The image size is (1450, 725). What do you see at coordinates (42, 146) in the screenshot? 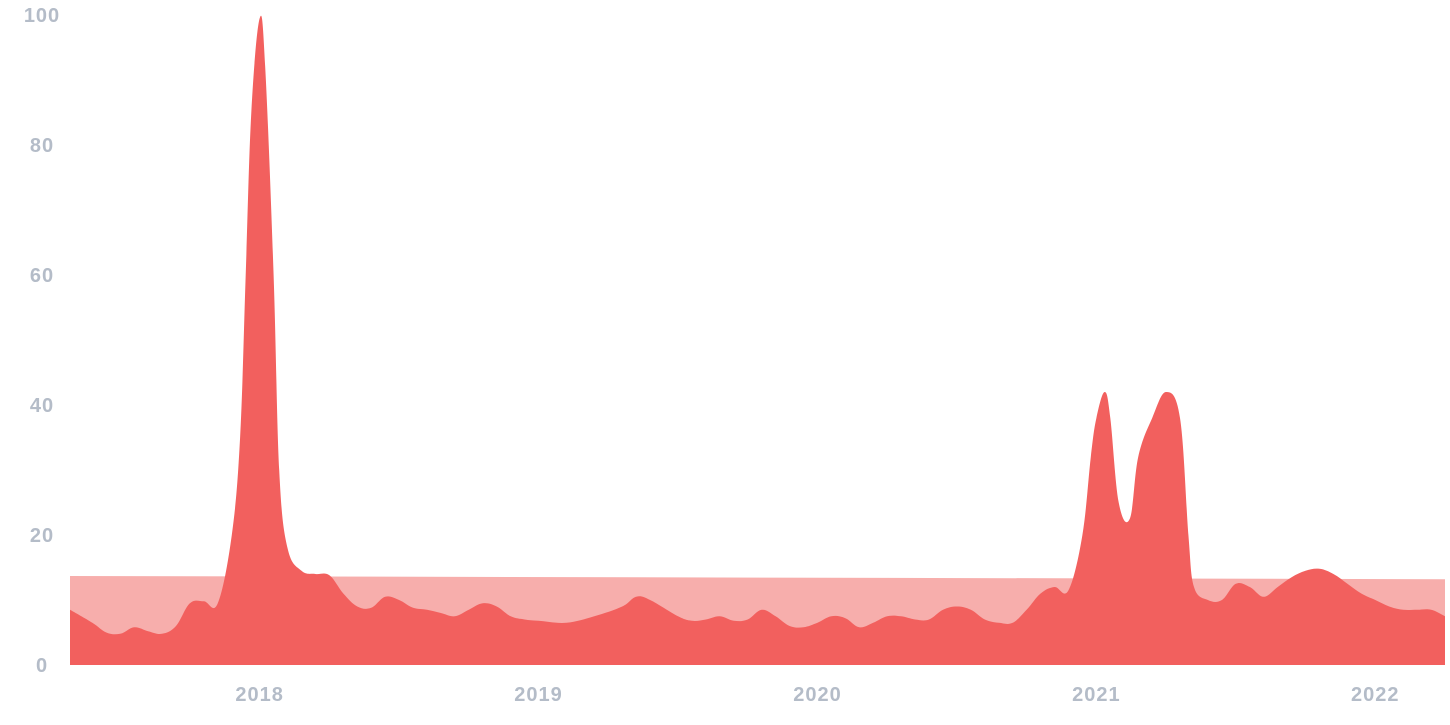
I see `y-tick-label-80: 80` at bounding box center [42, 146].